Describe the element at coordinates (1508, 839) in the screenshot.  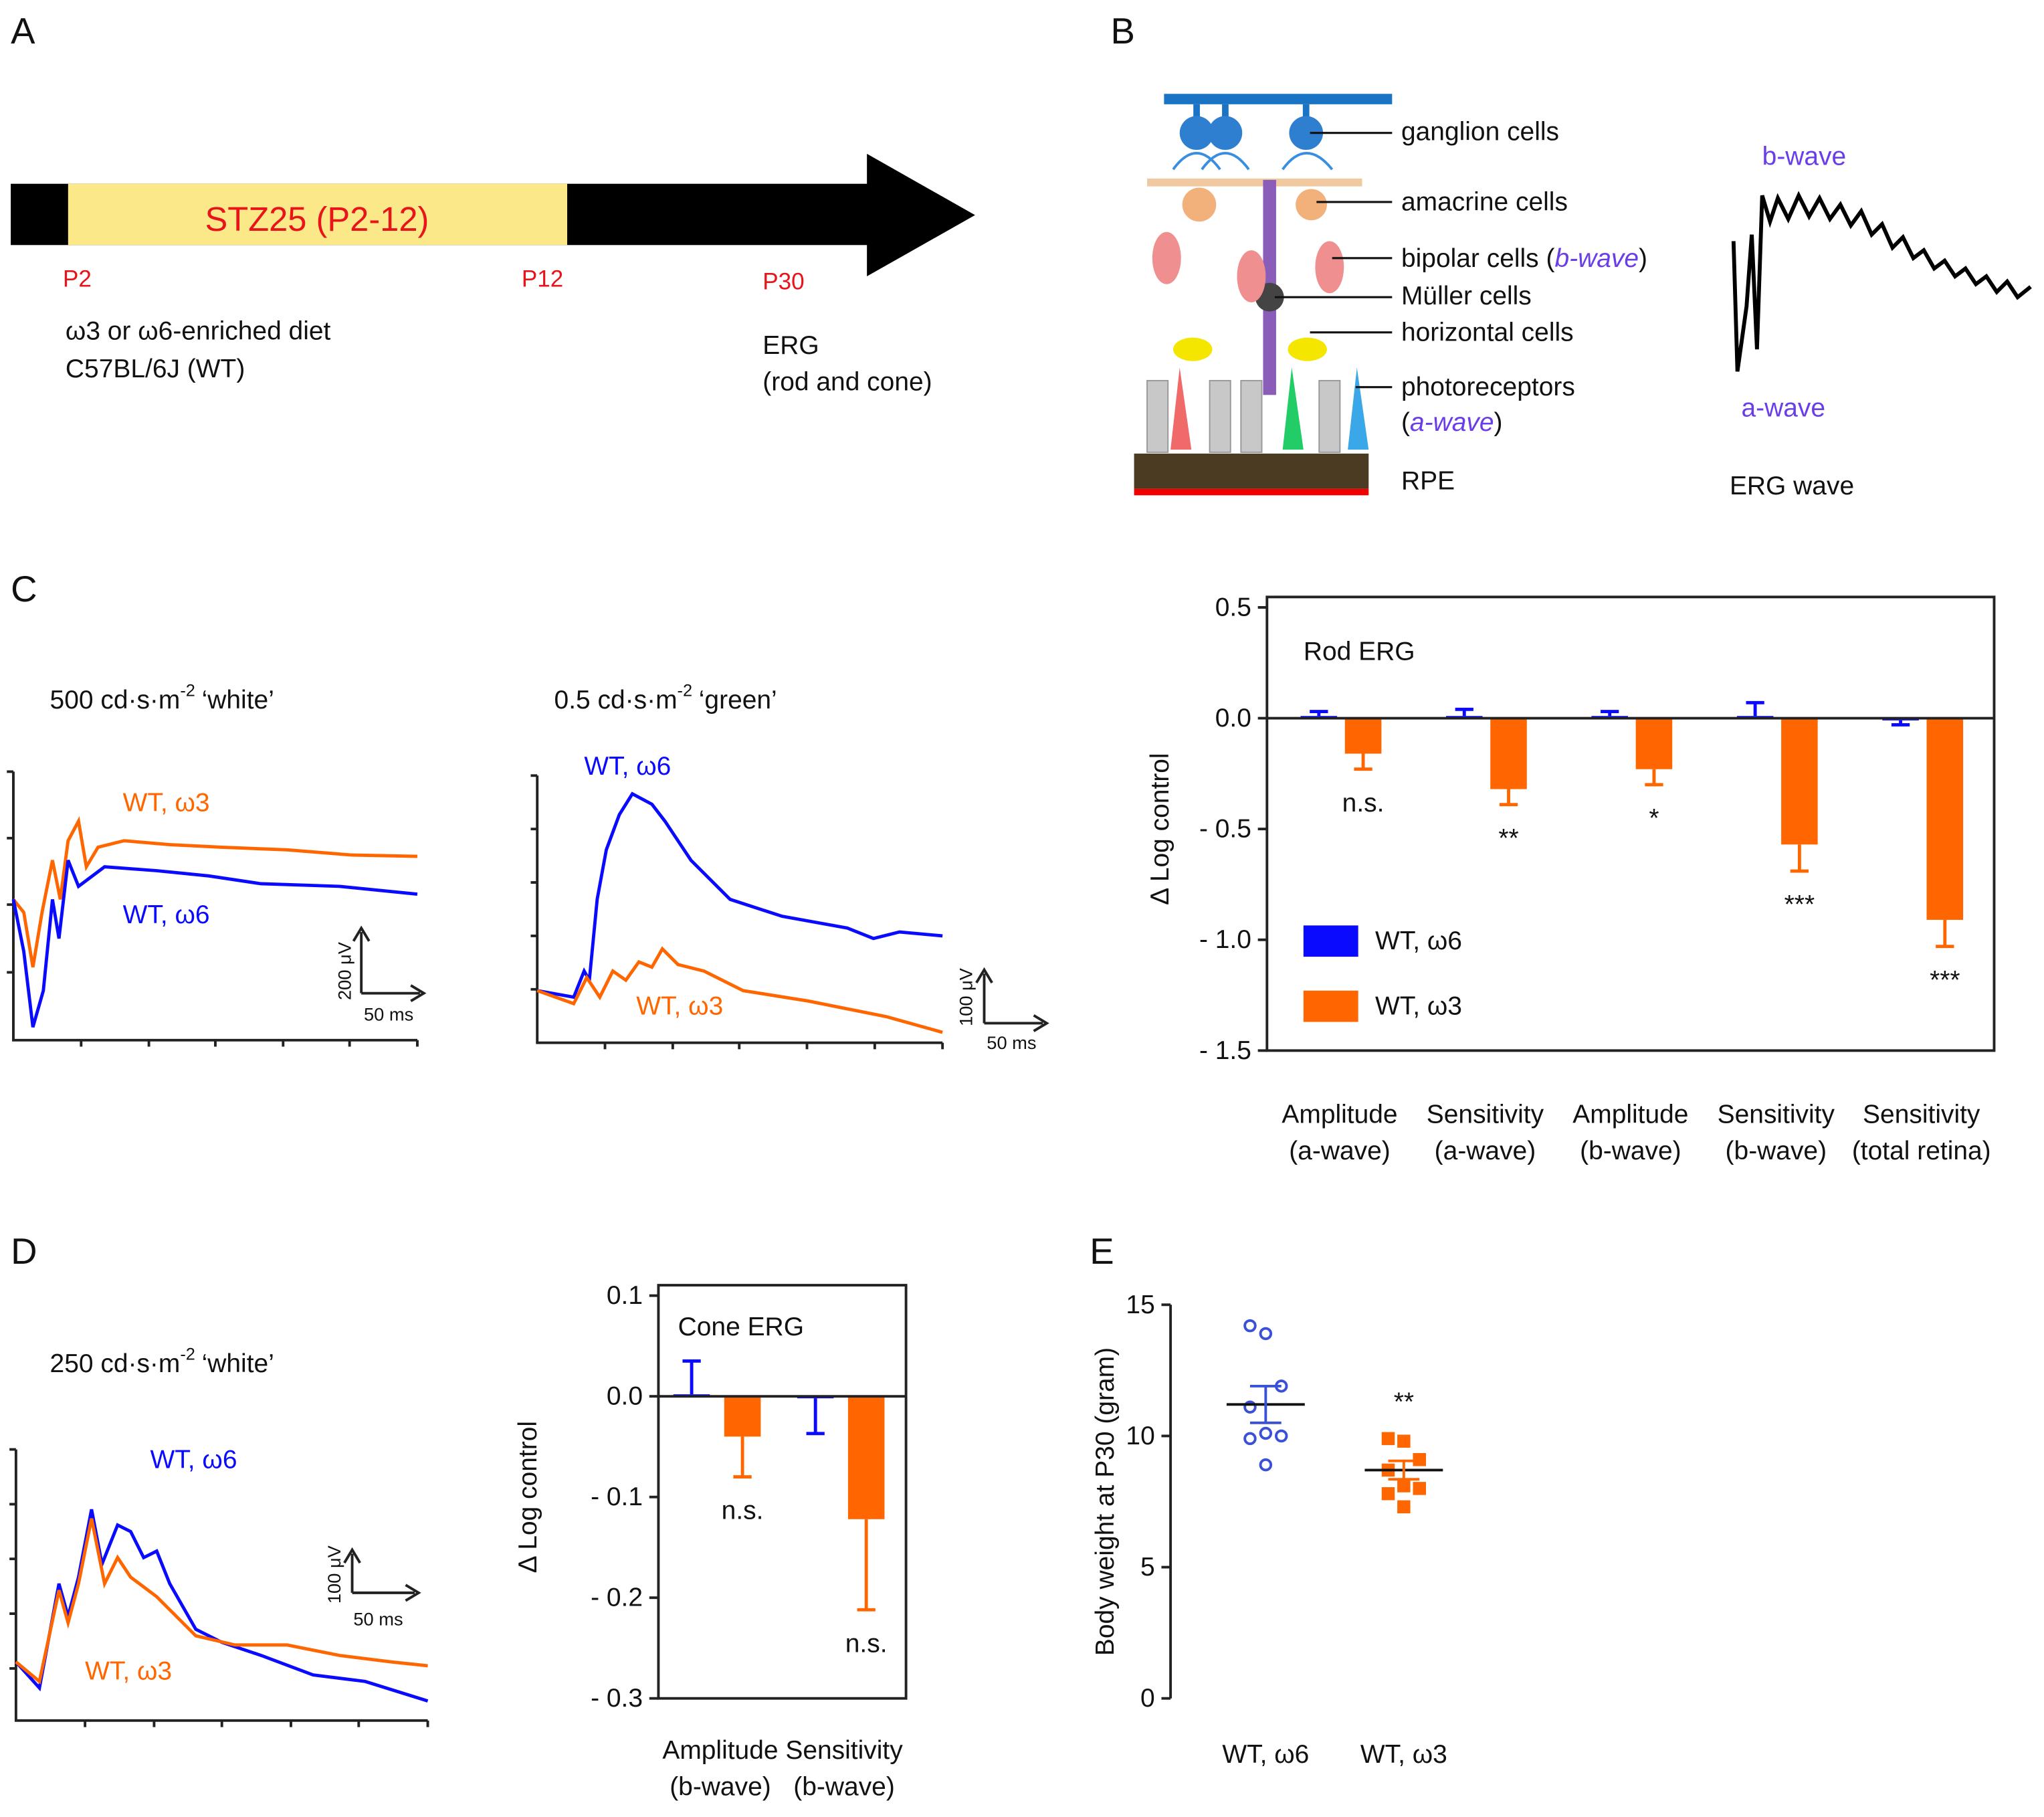
I see `significance: **` at that location.